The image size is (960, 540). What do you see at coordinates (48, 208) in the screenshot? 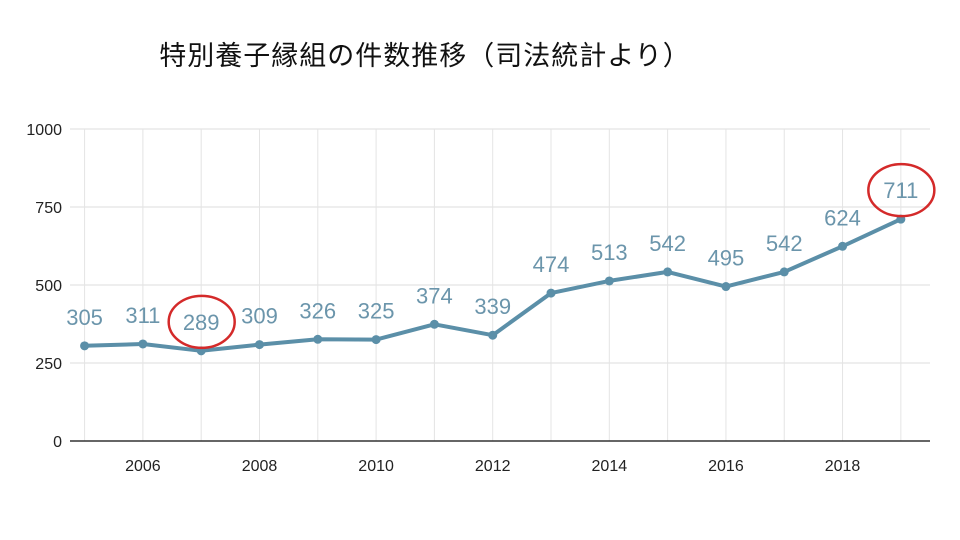
I see `y-tick-label: 750` at bounding box center [48, 208].